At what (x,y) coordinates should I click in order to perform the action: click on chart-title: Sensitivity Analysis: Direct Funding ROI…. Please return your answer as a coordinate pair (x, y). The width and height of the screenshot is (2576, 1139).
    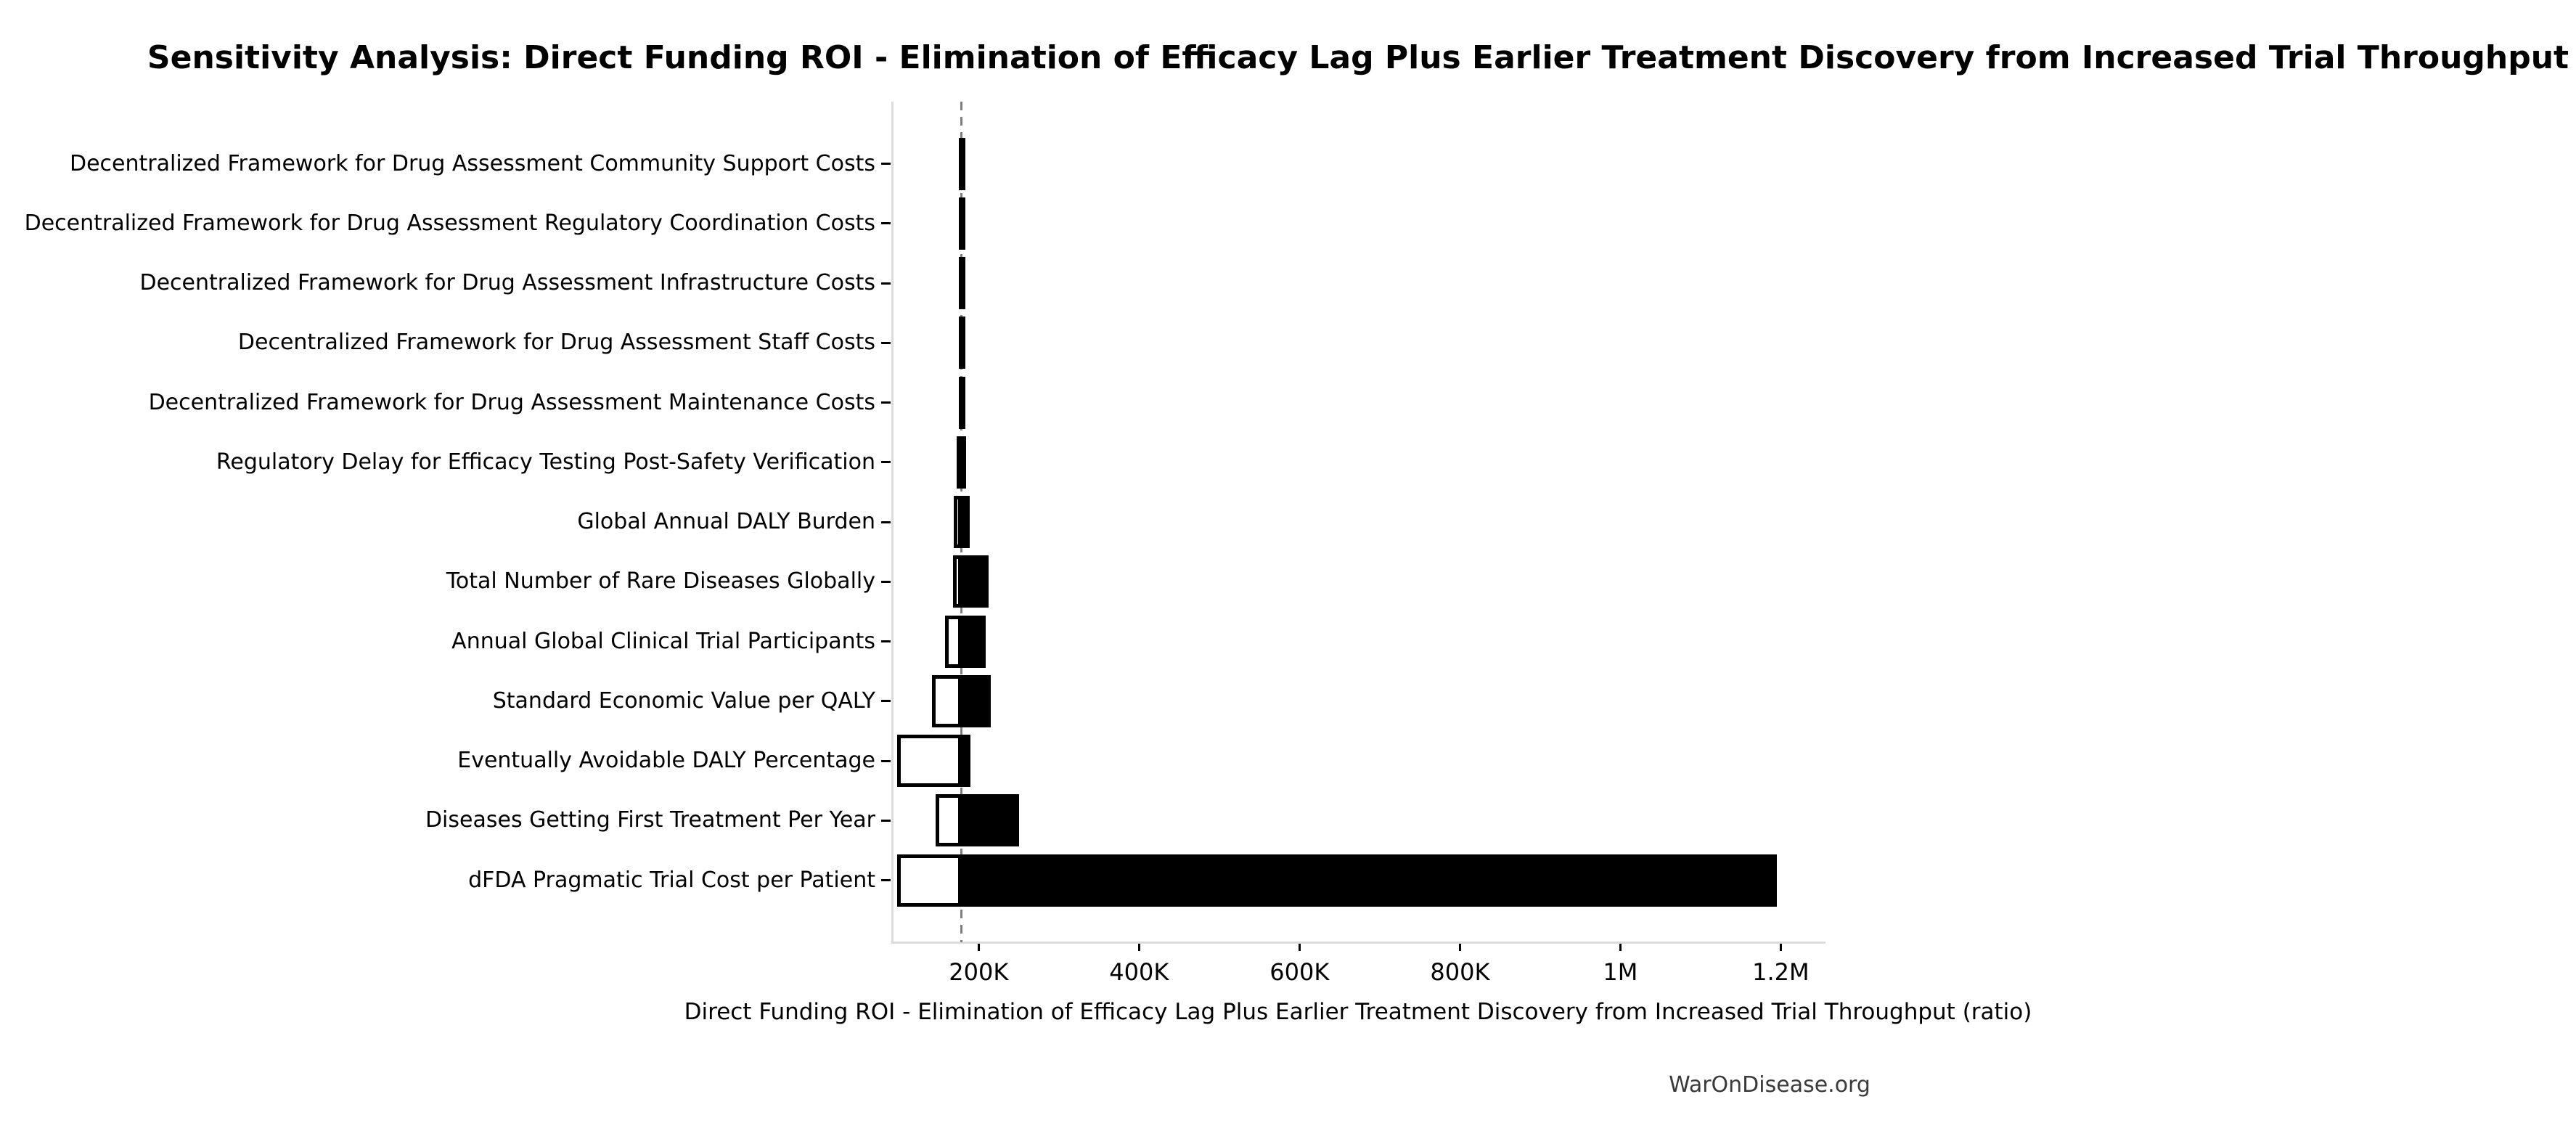
    Looking at the image, I should click on (1358, 58).